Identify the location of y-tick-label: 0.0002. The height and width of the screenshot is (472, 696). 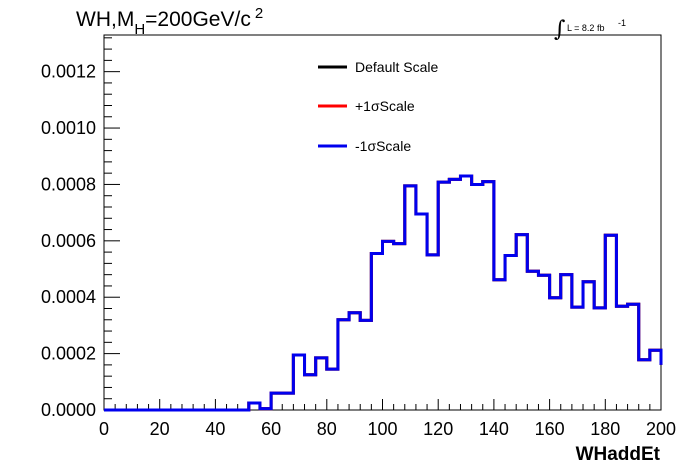
(68, 354).